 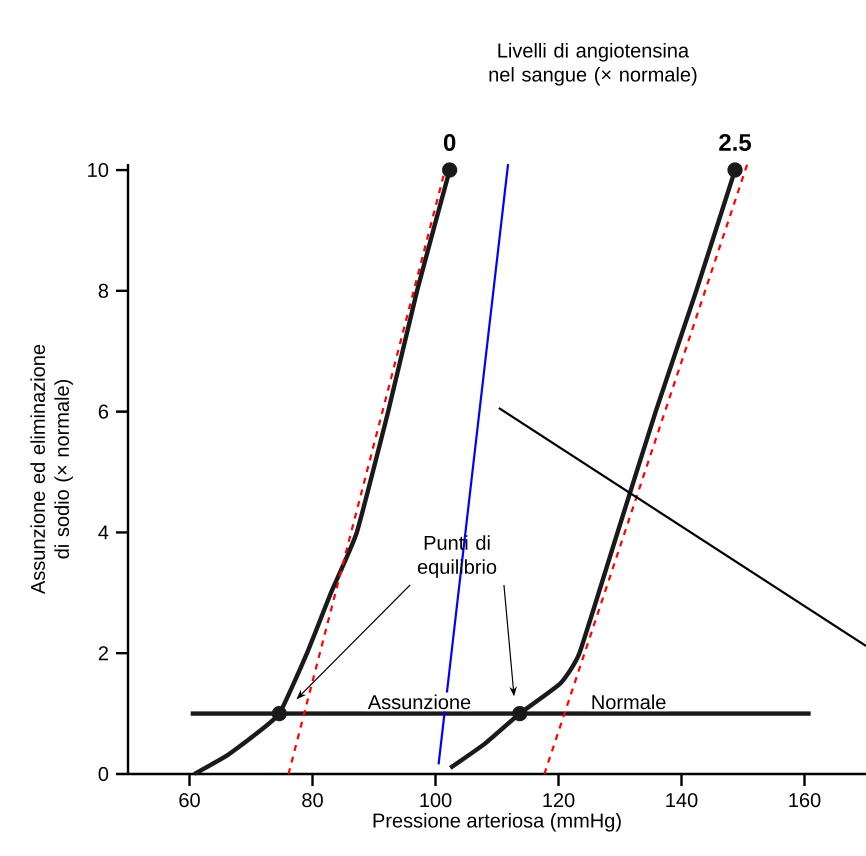 I want to click on x-axis-title: Pressione arteriosa (mmHg), so click(x=497, y=822).